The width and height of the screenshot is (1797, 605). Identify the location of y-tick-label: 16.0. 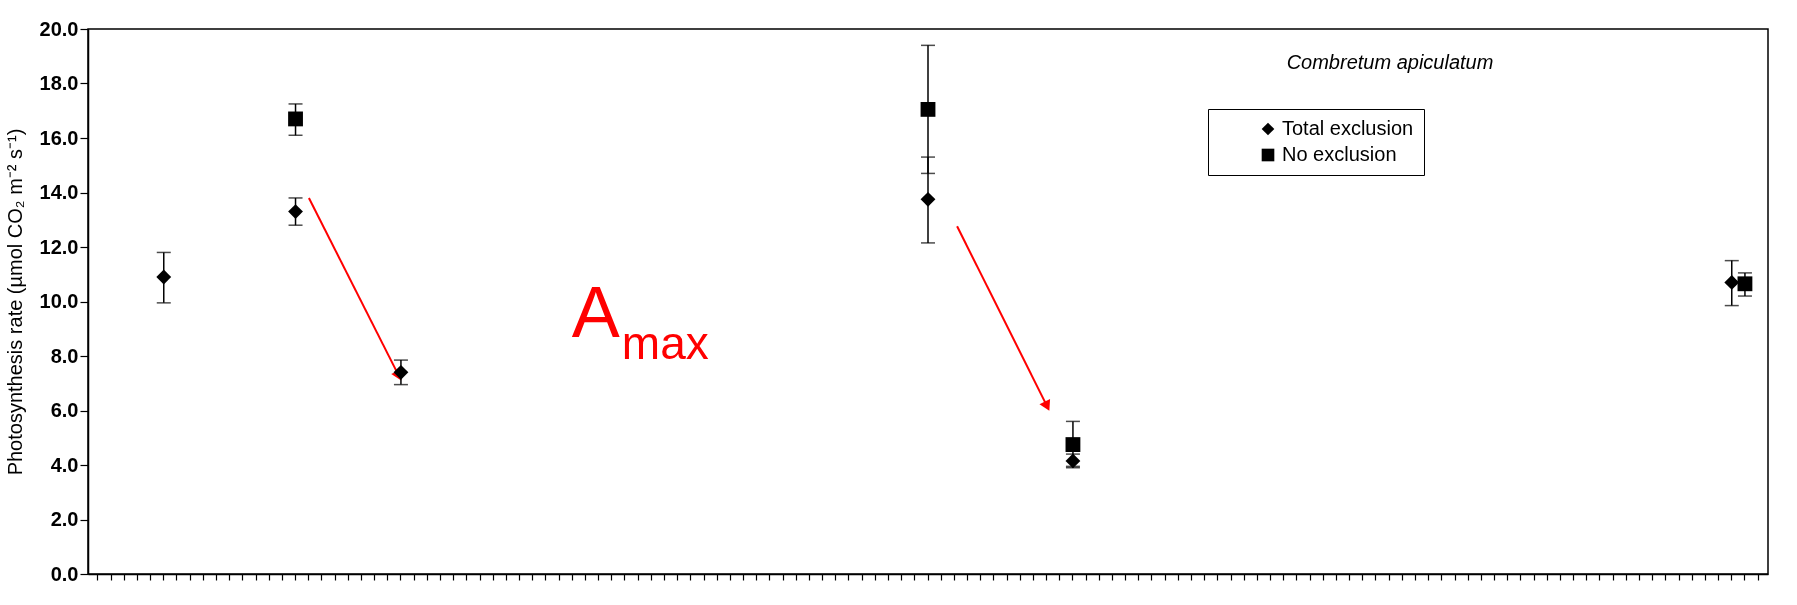
(59, 137).